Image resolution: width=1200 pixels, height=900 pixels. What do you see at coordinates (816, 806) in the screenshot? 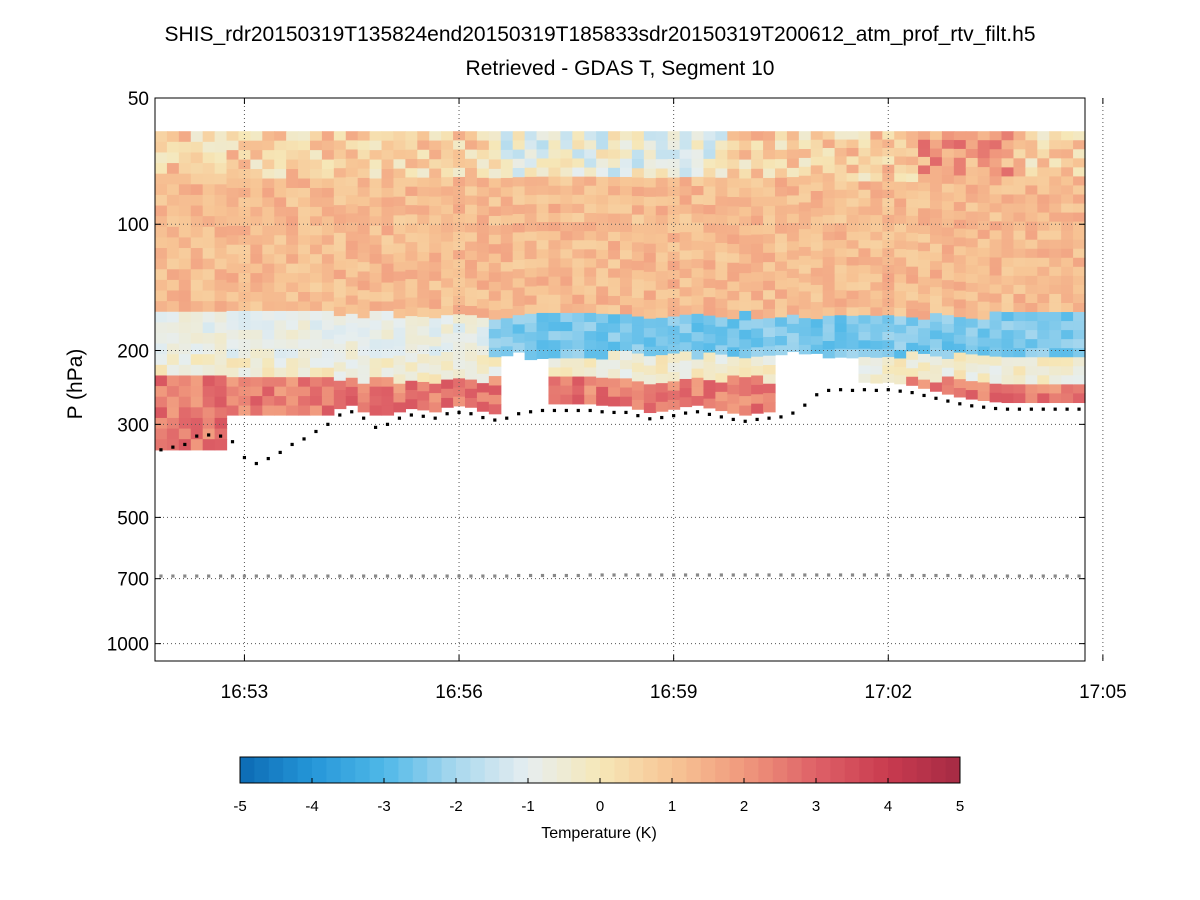
I see `colorbar-tick-label: 3` at bounding box center [816, 806].